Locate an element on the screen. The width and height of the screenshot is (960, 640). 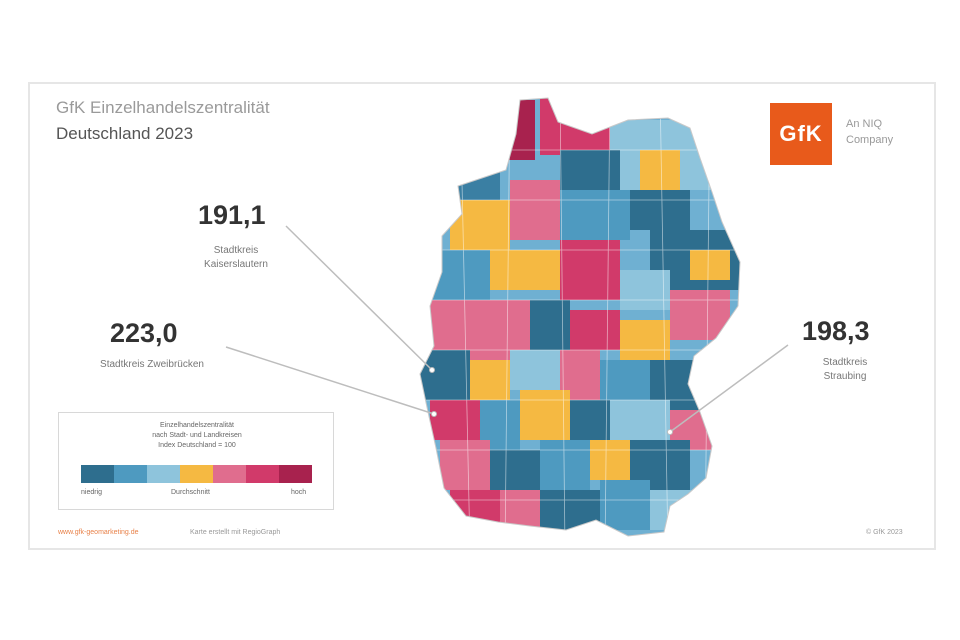
legend-low-label: niedrig is located at coordinates (92, 492).